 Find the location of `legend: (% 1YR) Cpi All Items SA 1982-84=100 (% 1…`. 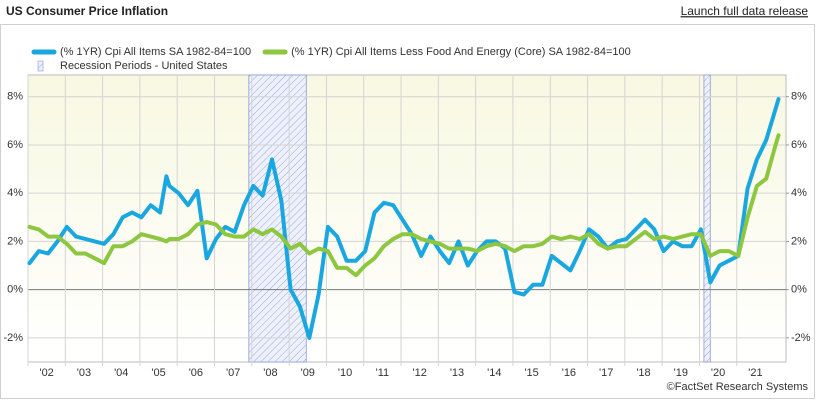

legend: (% 1YR) Cpi All Items SA 1982-84=100 (% 1… is located at coordinates (331, 59).